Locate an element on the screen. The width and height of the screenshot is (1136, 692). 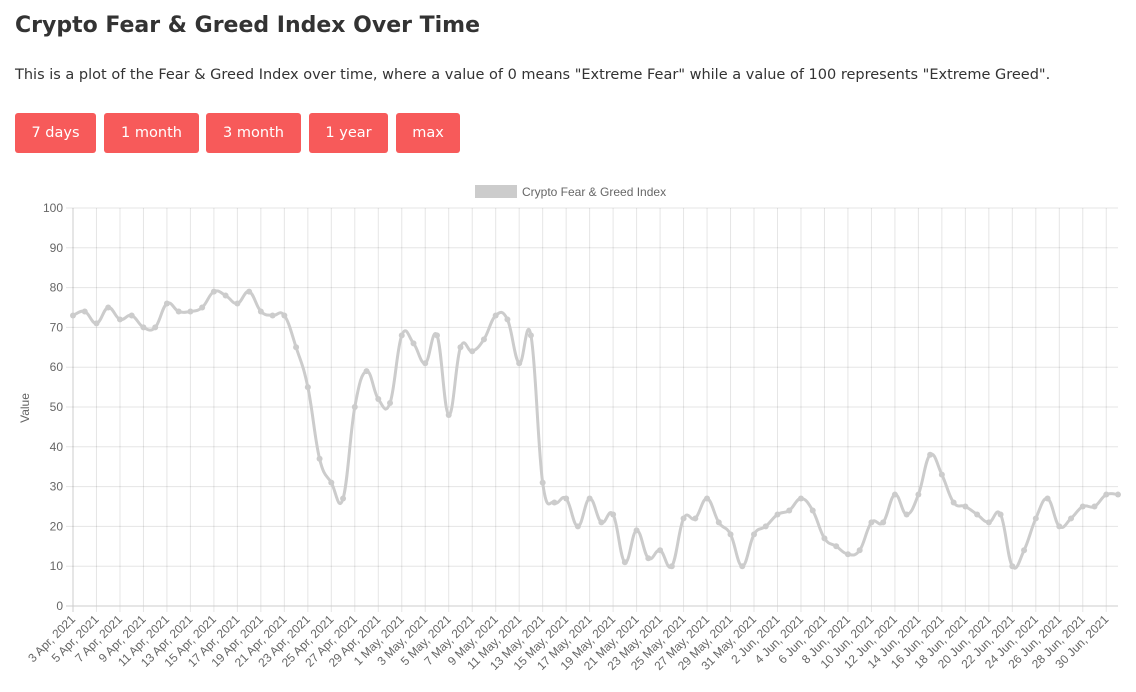
page-title: Crypto Fear & Greed Index Over Time is located at coordinates (248, 25).